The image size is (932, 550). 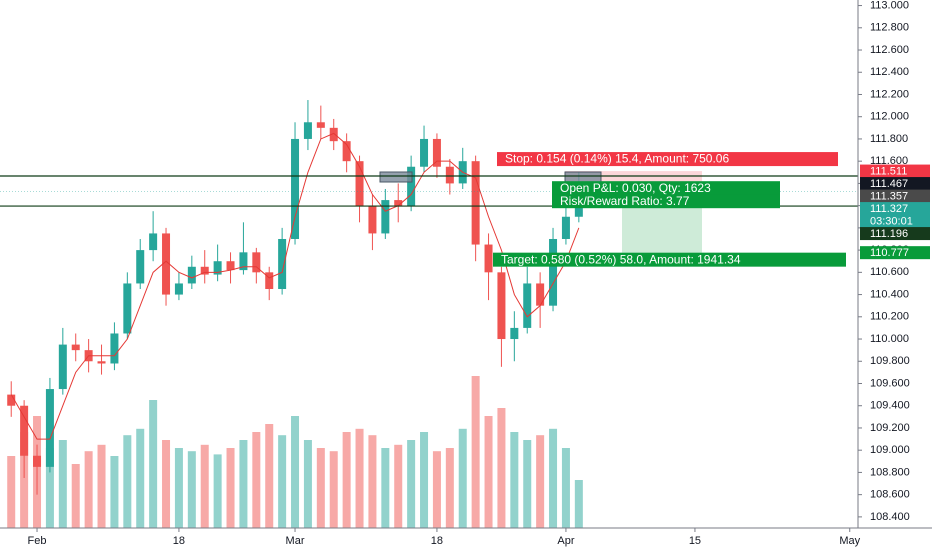 I want to click on rr-label-box, so click(x=666, y=201).